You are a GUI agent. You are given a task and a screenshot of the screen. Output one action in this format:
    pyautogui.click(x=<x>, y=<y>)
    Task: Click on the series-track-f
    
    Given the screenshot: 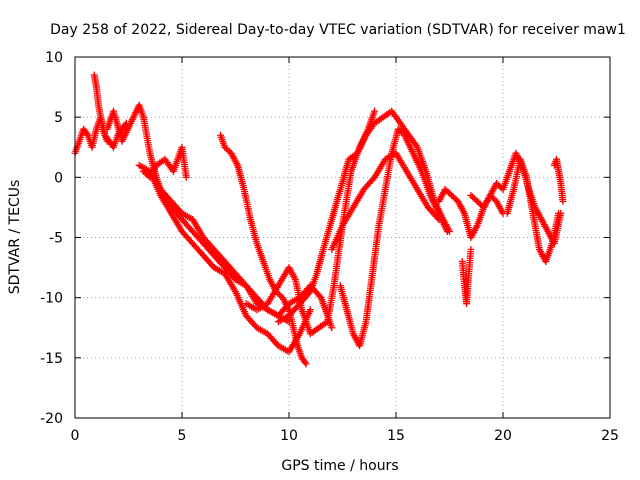 What is the action you would take?
    pyautogui.click(x=164, y=162)
    